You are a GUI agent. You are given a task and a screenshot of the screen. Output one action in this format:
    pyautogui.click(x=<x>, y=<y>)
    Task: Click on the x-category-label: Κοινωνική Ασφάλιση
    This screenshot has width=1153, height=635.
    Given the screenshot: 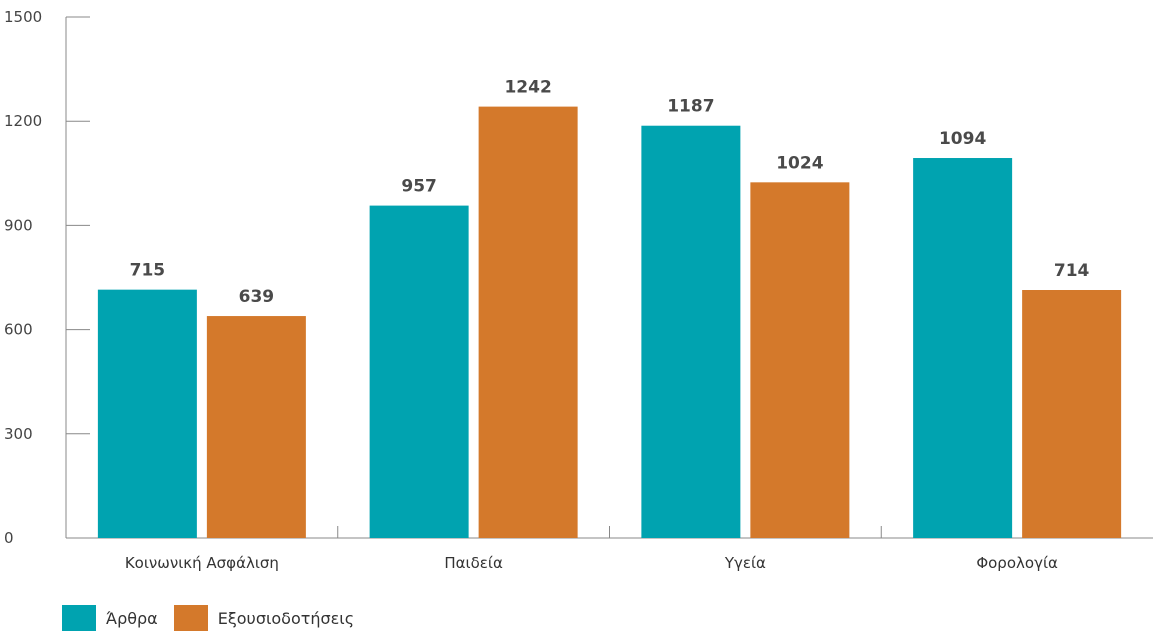 What is the action you would take?
    pyautogui.click(x=202, y=563)
    